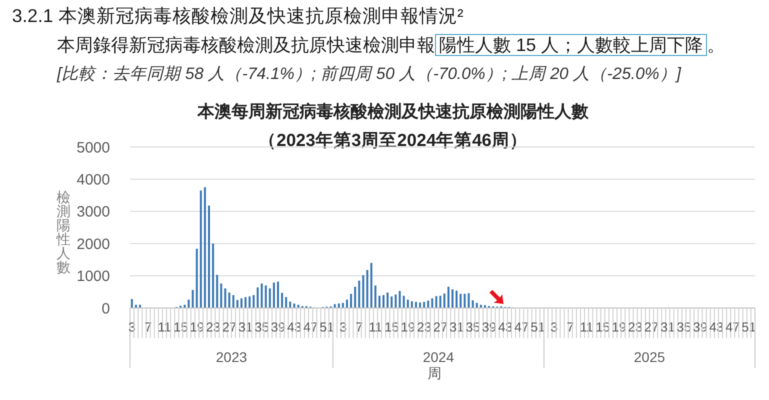  What do you see at coordinates (232, 357) in the screenshot?
I see `text: 2023` at bounding box center [232, 357].